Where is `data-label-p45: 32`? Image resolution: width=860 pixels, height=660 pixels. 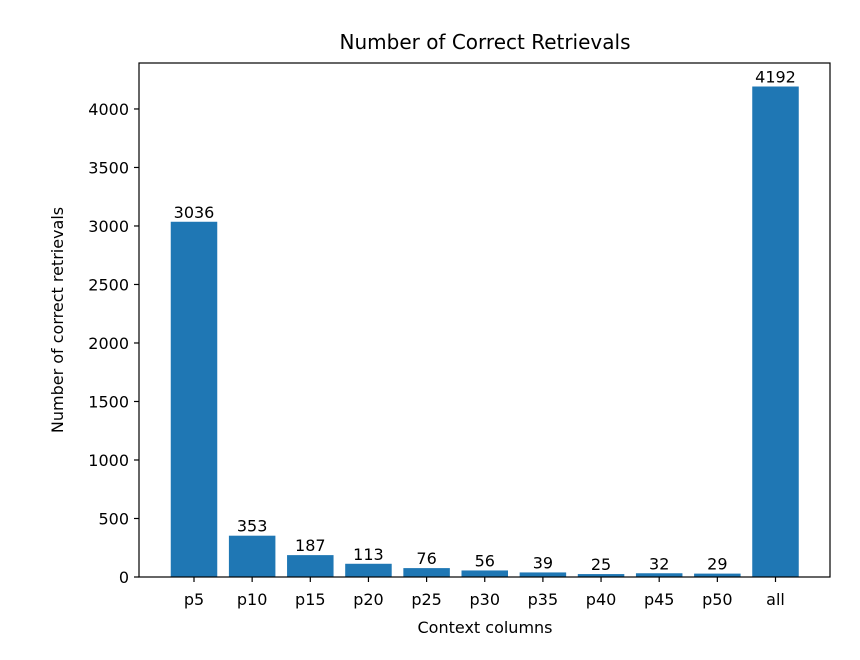
data-label-p45: 32 is located at coordinates (659, 563).